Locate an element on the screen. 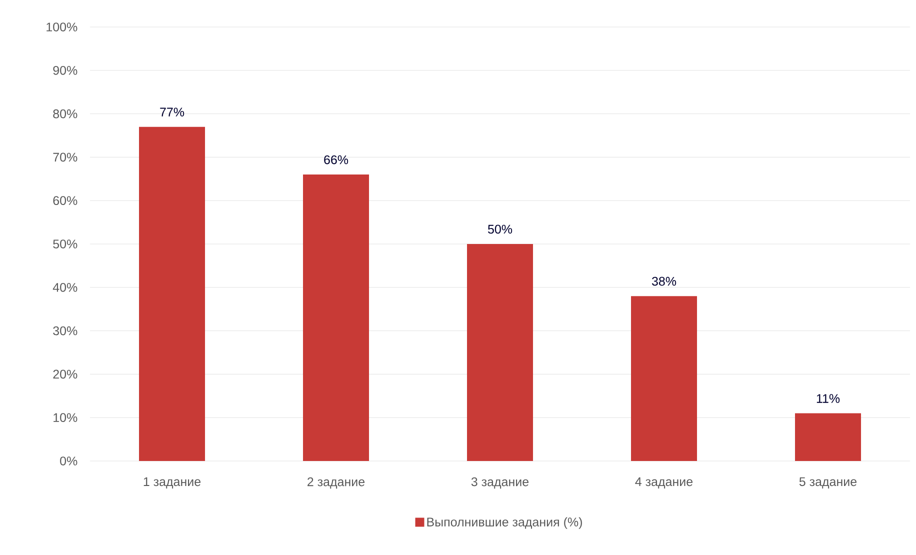 The height and width of the screenshot is (555, 916). legend-label: Выполнившие задания (%) is located at coordinates (504, 523).